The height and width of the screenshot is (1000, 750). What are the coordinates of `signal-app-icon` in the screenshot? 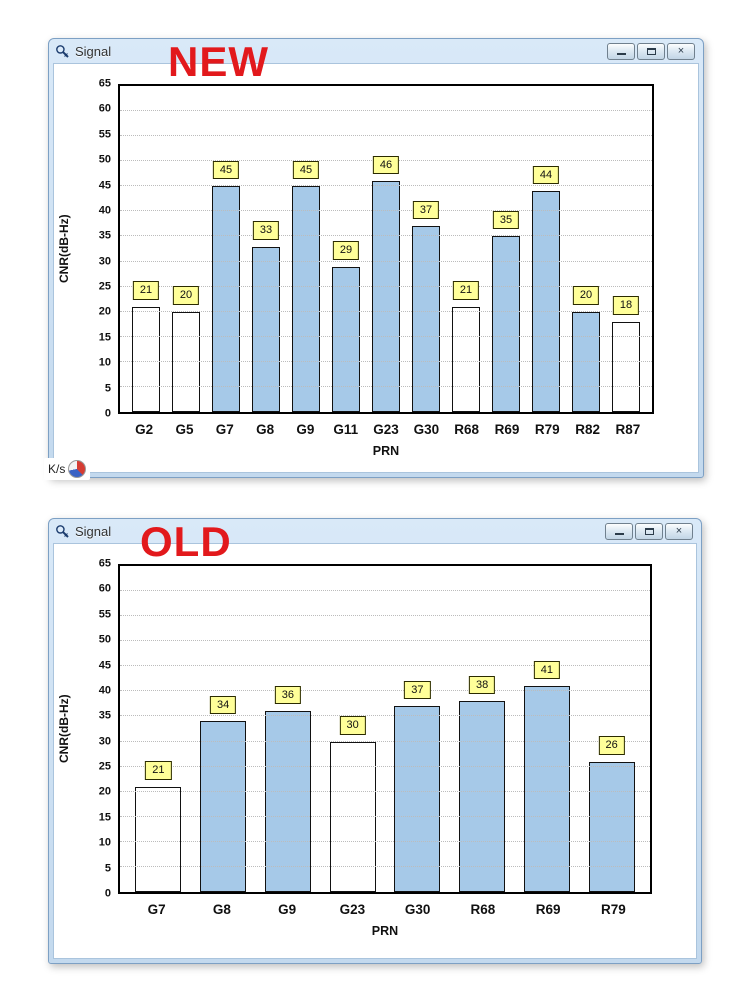 It's located at (62, 531).